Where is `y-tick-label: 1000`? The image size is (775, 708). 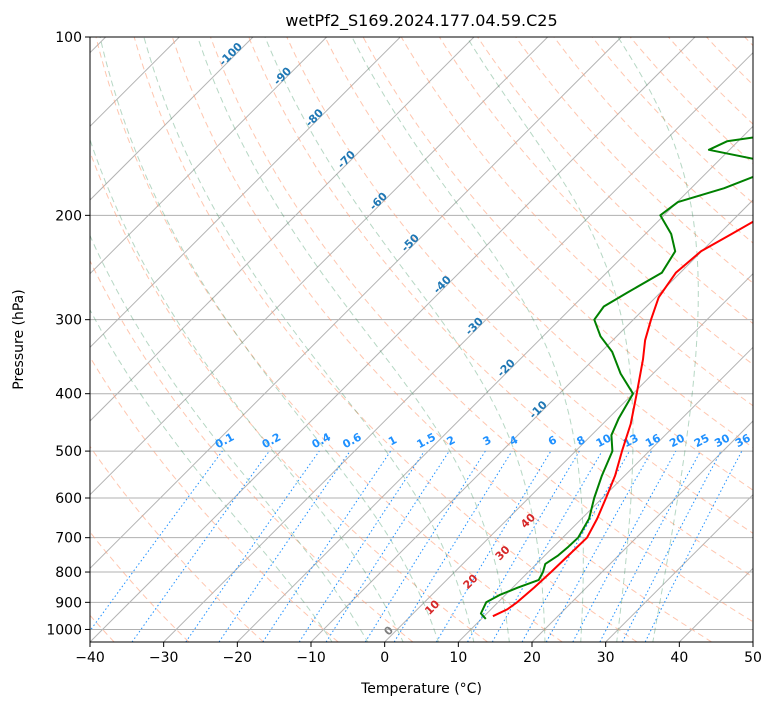 y-tick-label: 1000 is located at coordinates (64, 630).